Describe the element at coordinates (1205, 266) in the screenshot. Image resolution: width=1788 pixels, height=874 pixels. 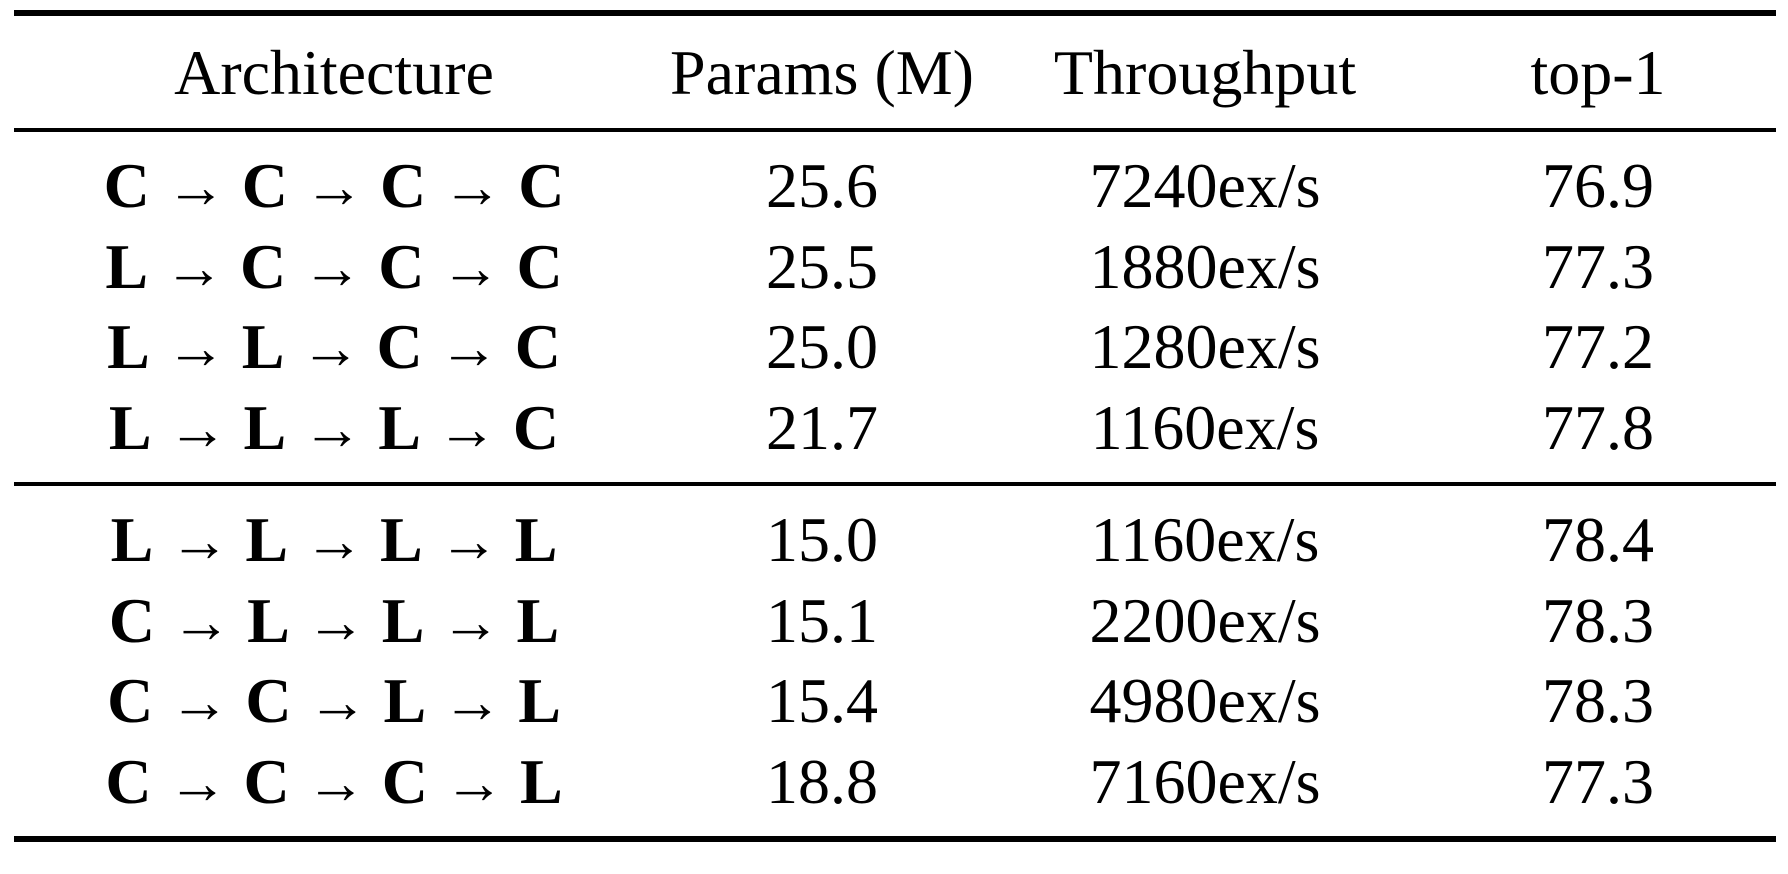
I see `throughput-cell: 1880ex/s` at that location.